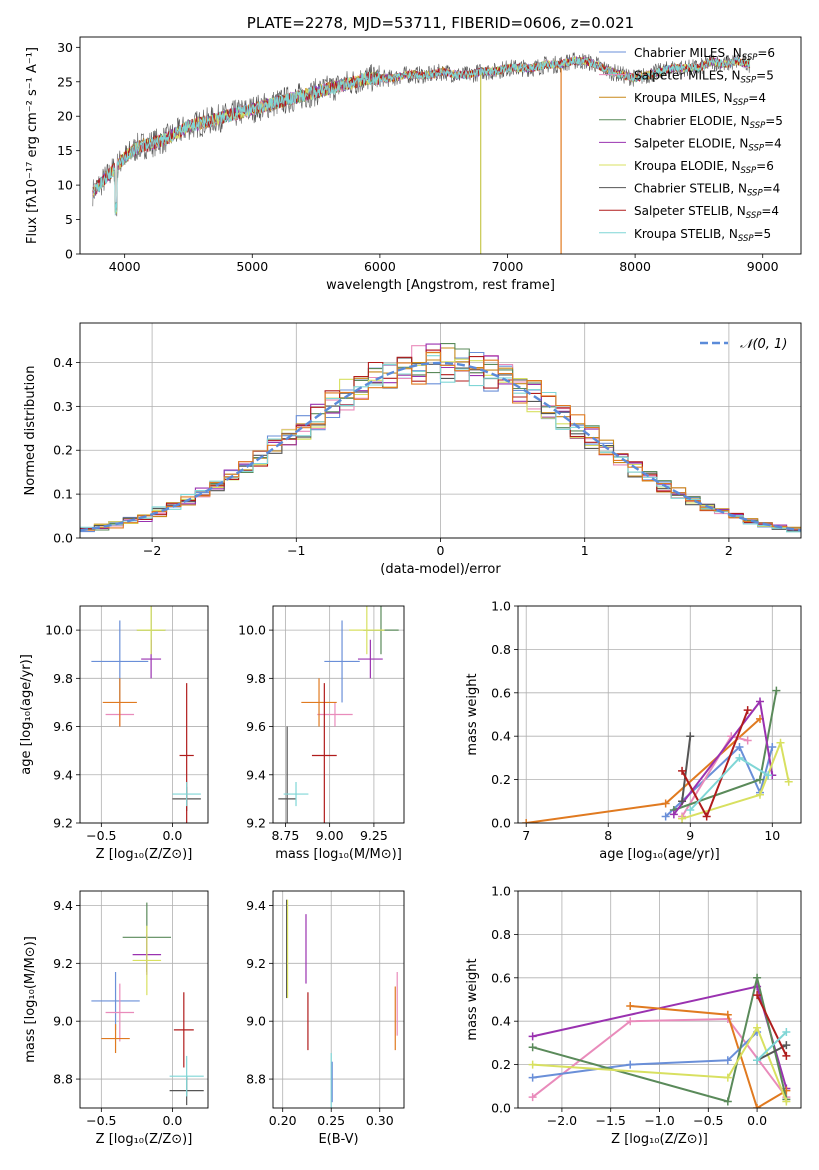  Describe the element at coordinates (708, 122) in the screenshot. I see `legend-label: Chabrier ELODIE, NSSP=5` at that location.